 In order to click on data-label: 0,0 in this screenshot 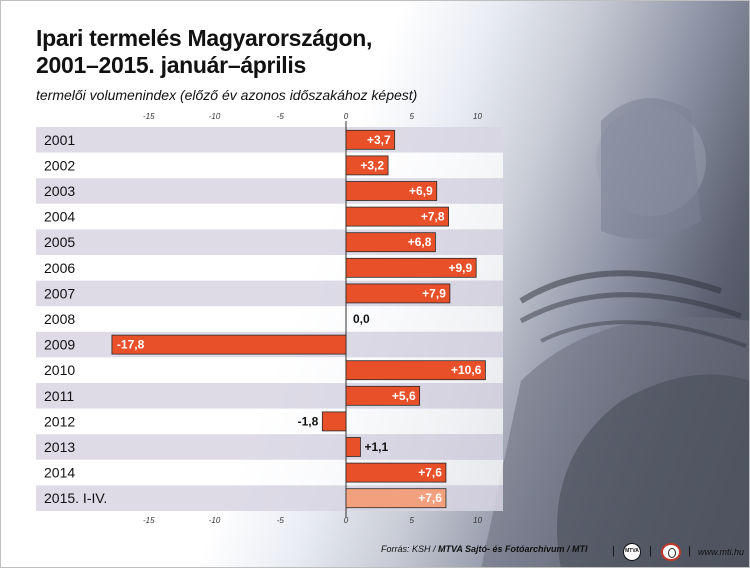, I will do `click(361, 319)`.